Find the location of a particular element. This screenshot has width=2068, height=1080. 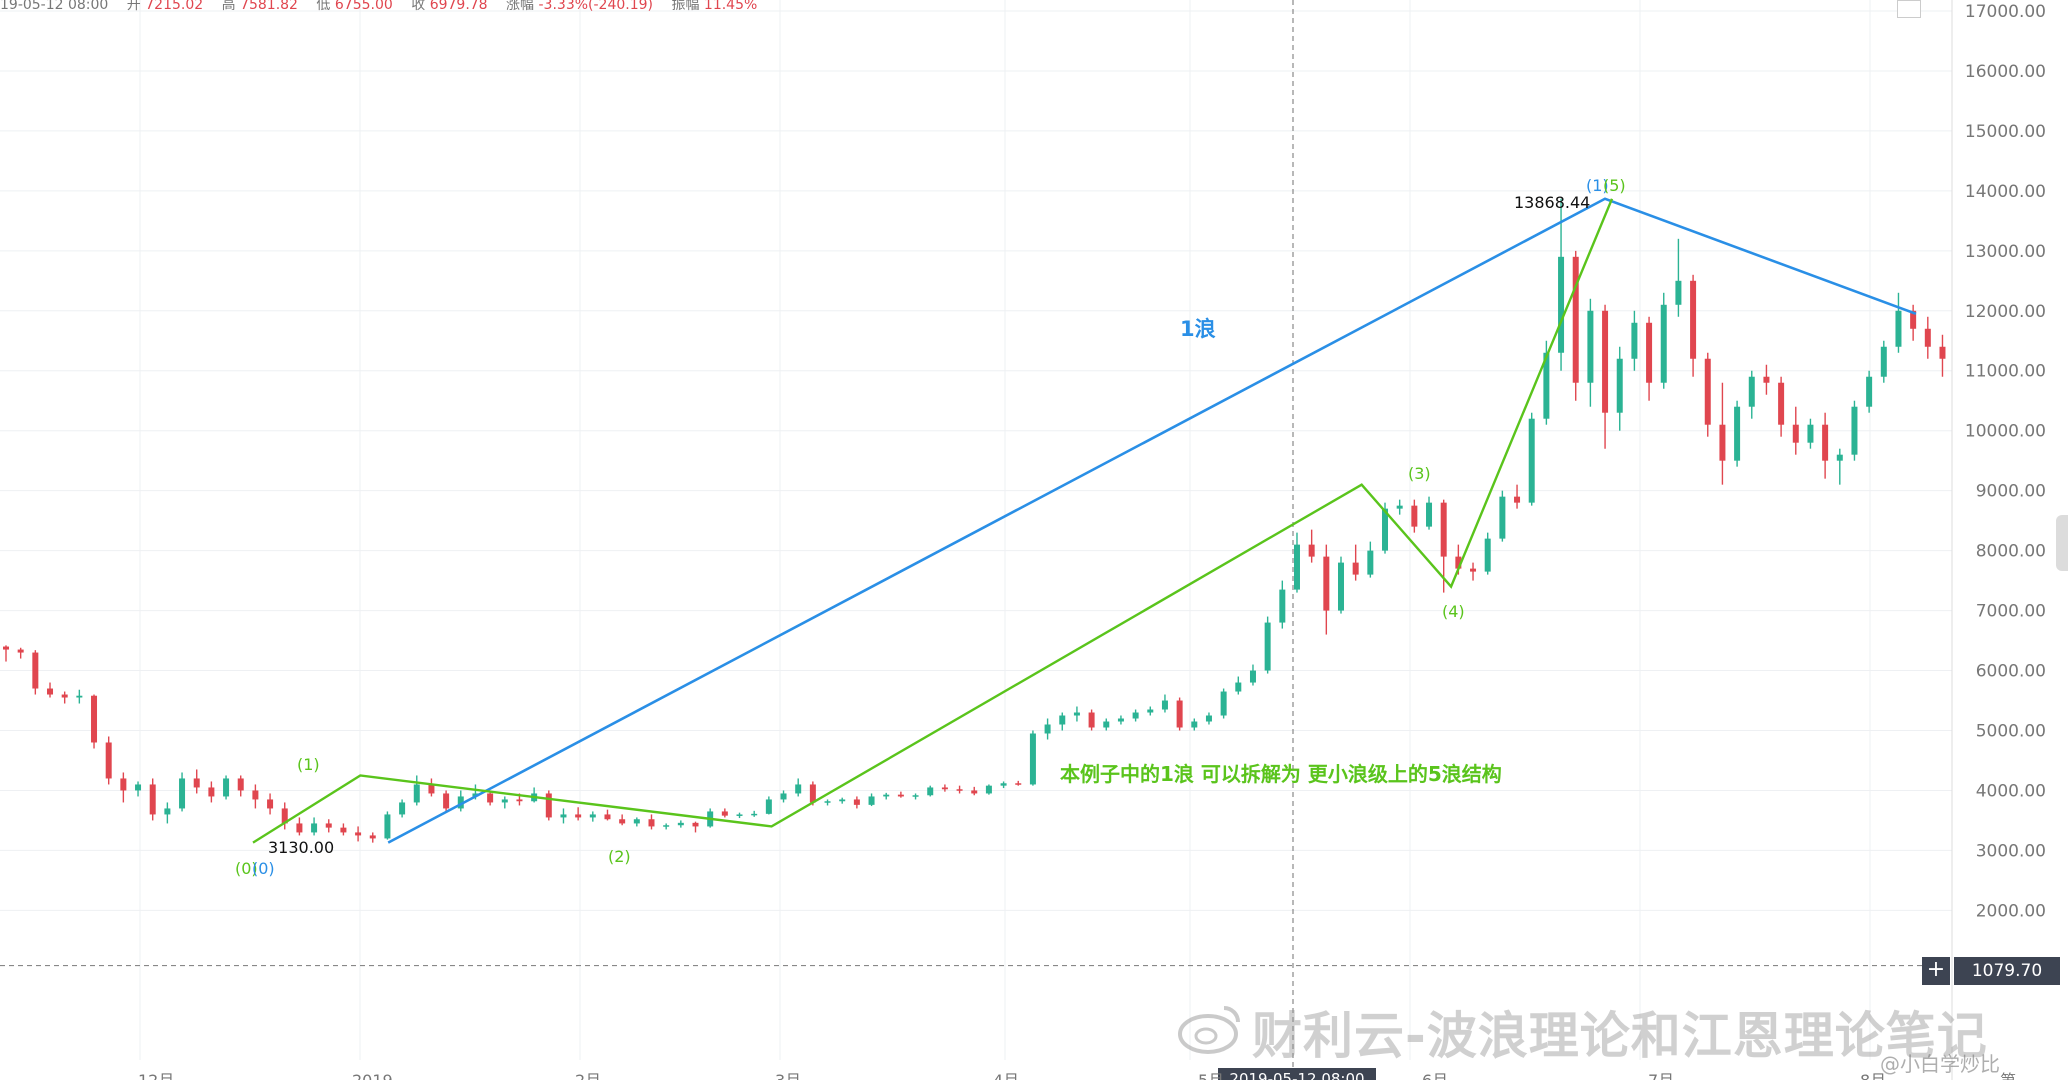

x-tick-label: 8月 is located at coordinates (1873, 1075).